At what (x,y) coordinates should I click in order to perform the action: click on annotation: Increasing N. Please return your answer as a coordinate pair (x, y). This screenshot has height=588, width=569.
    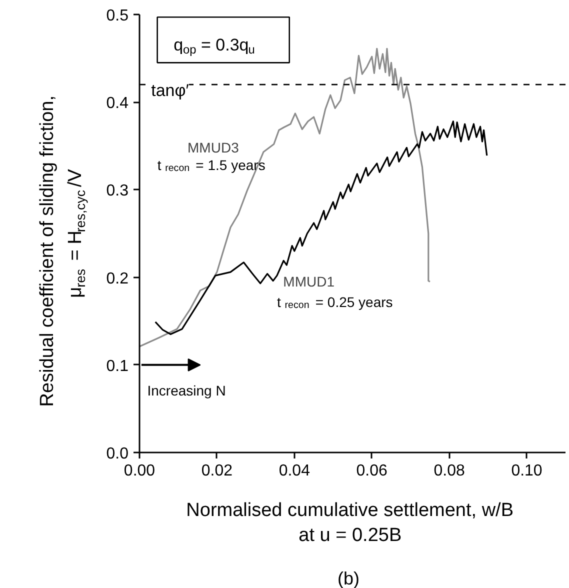
    Looking at the image, I should click on (186, 390).